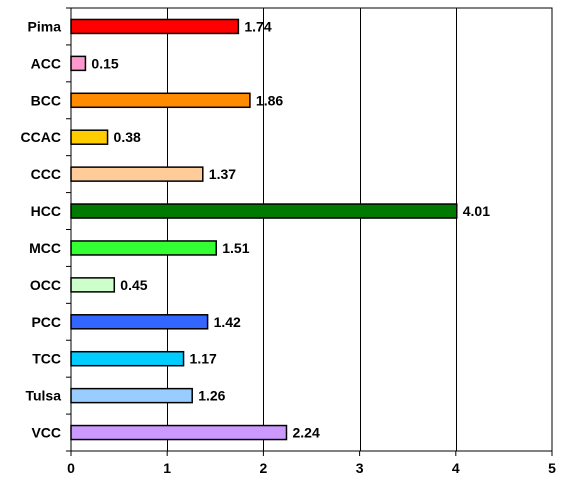 The width and height of the screenshot is (561, 489). I want to click on bar-bcc, so click(160, 100).